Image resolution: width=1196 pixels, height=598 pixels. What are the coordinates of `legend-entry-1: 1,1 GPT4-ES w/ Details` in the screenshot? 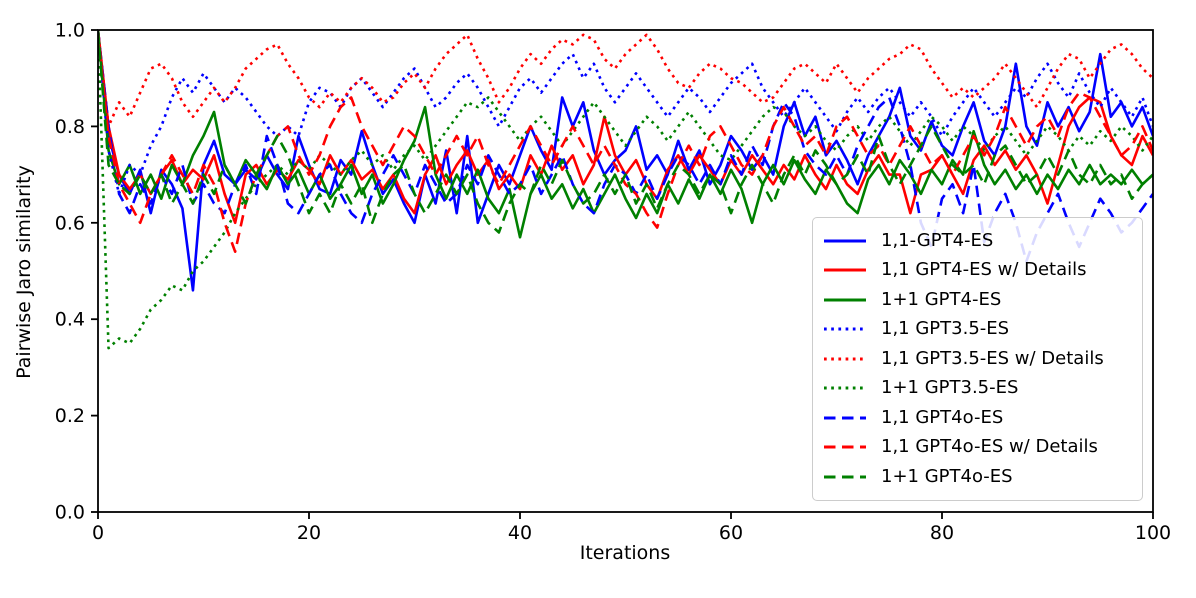 It's located at (977, 271).